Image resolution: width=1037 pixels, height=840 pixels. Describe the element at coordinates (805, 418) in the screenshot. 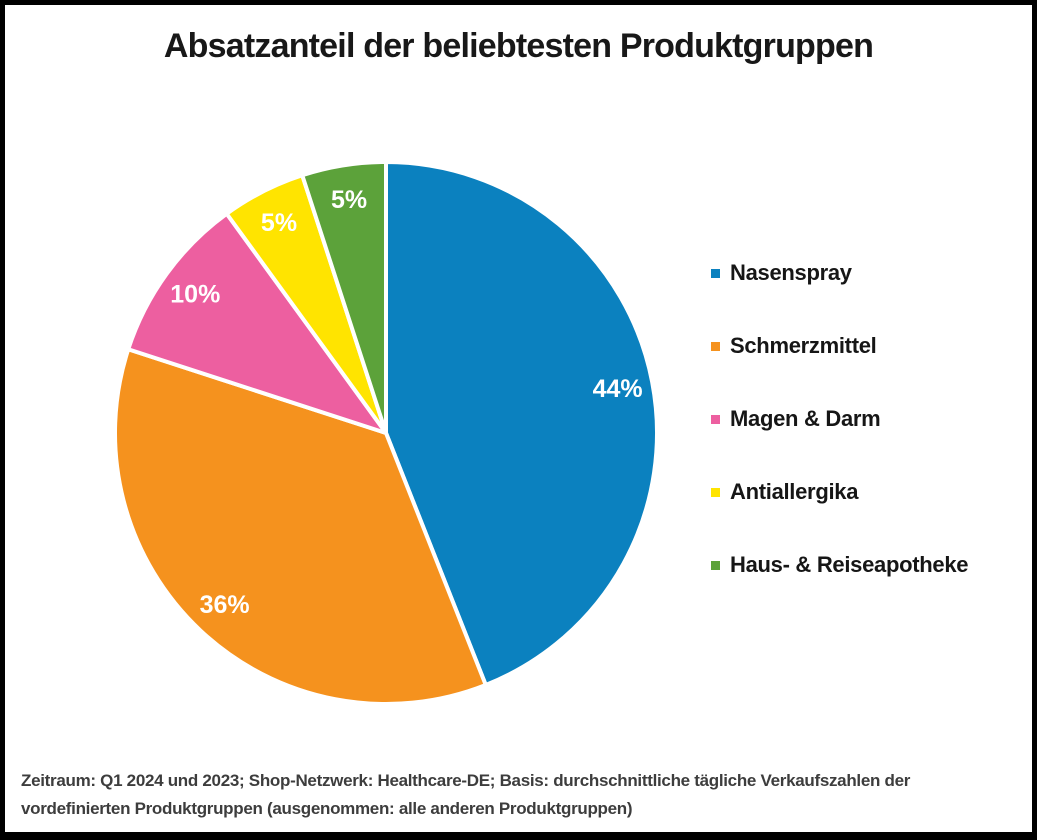

I see `legend-label: Magen & Darm` at that location.